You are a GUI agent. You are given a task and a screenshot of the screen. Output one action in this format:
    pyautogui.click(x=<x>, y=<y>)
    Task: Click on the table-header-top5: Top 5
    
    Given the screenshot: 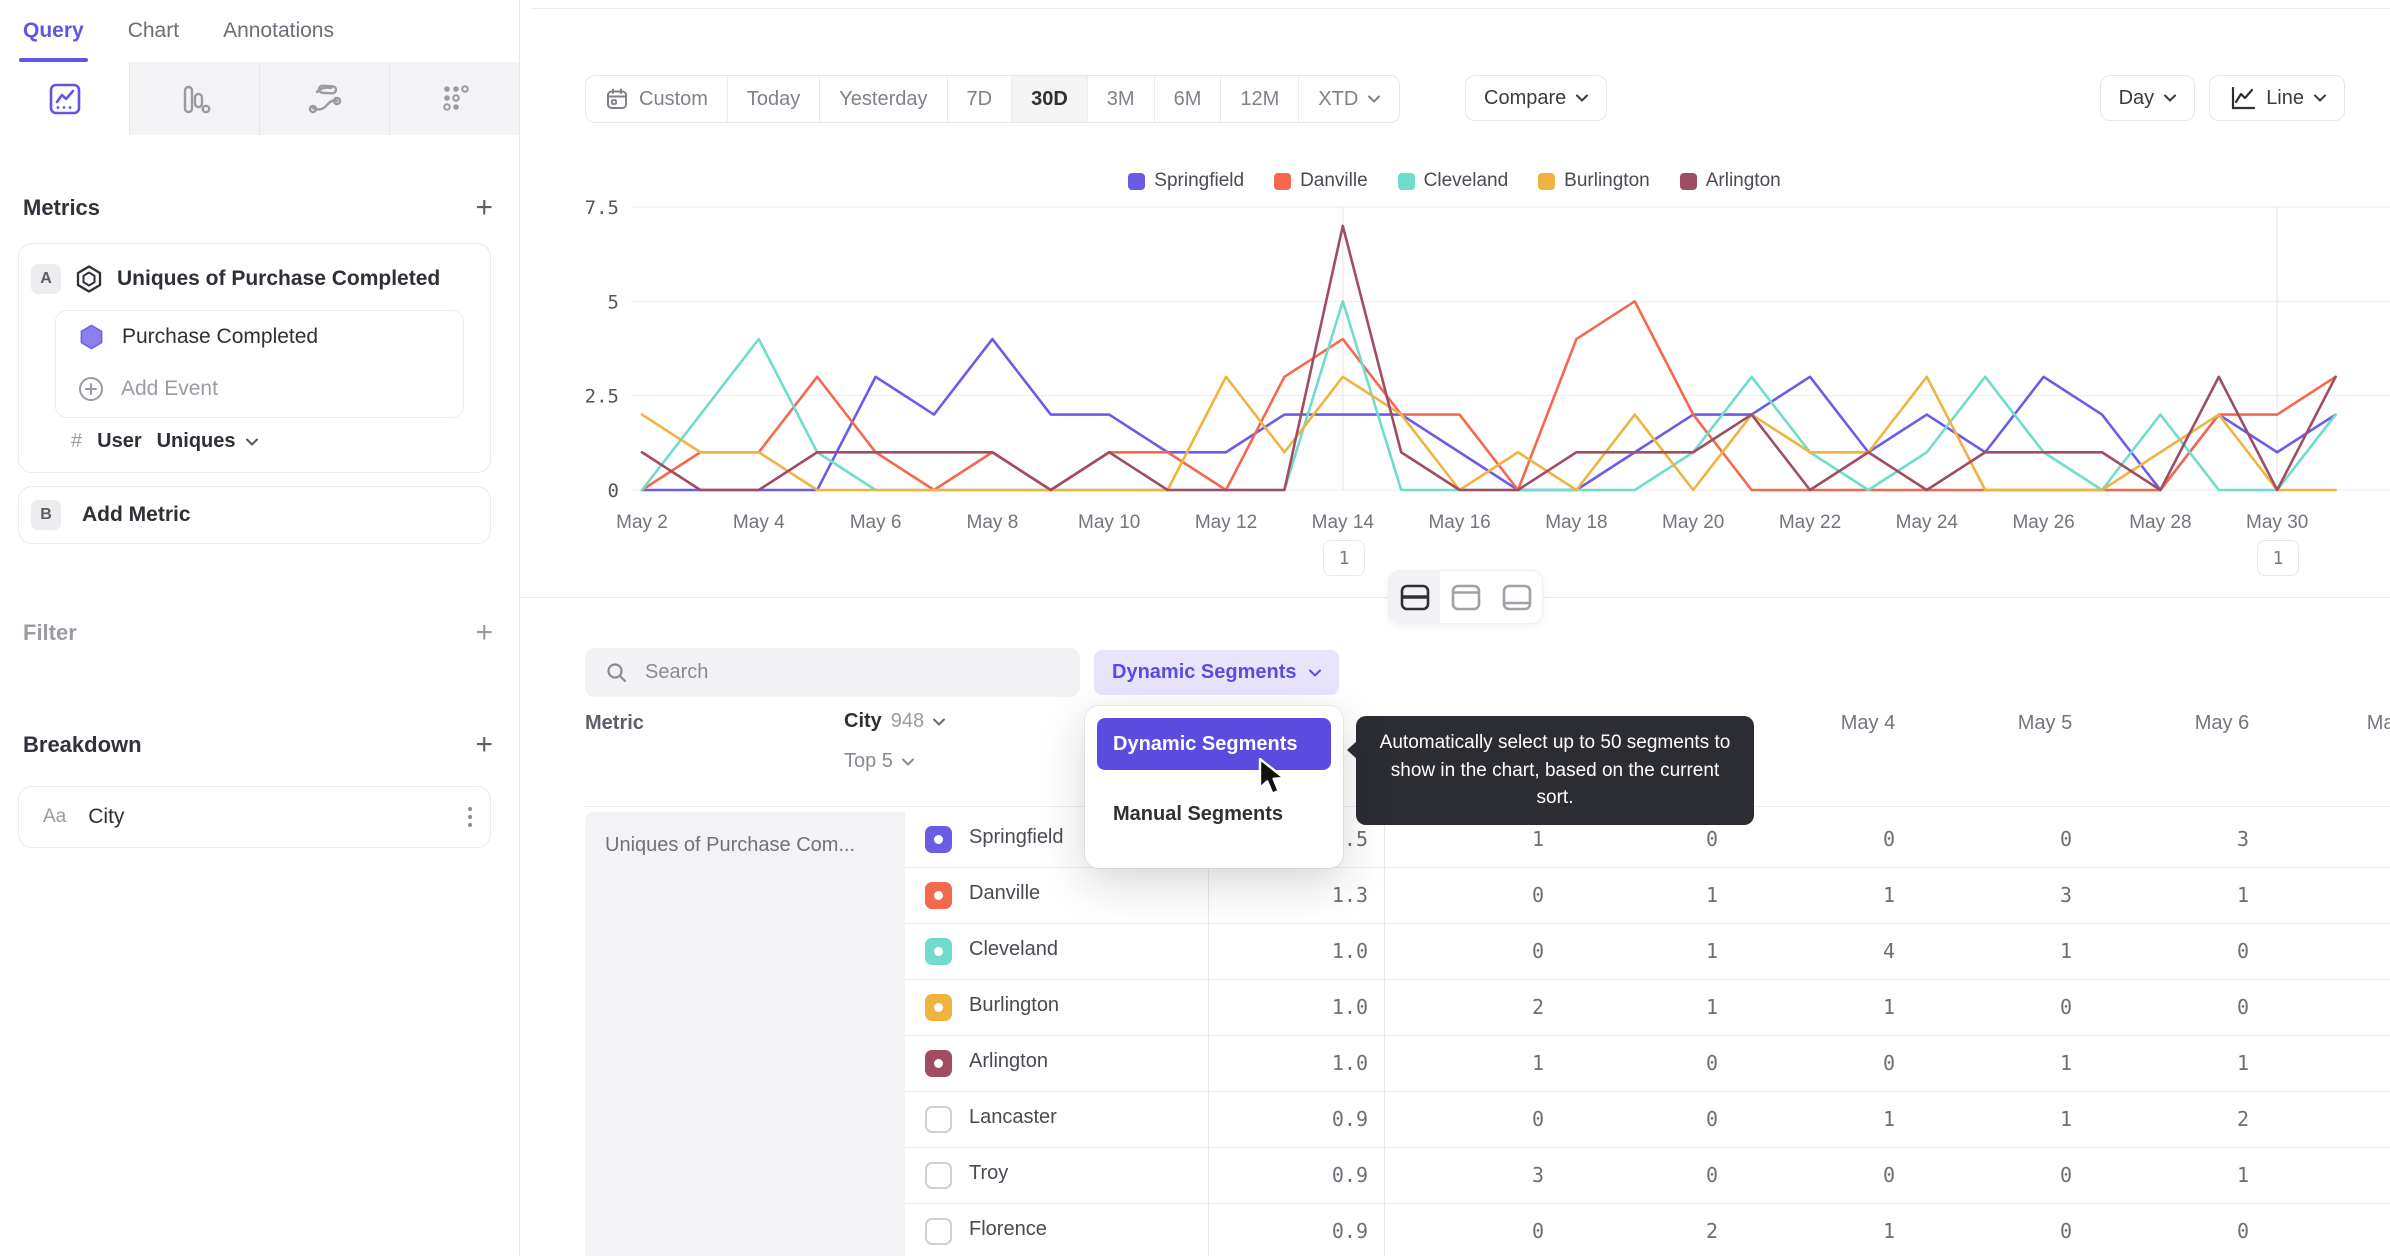 What is the action you would take?
    pyautogui.click(x=879, y=761)
    